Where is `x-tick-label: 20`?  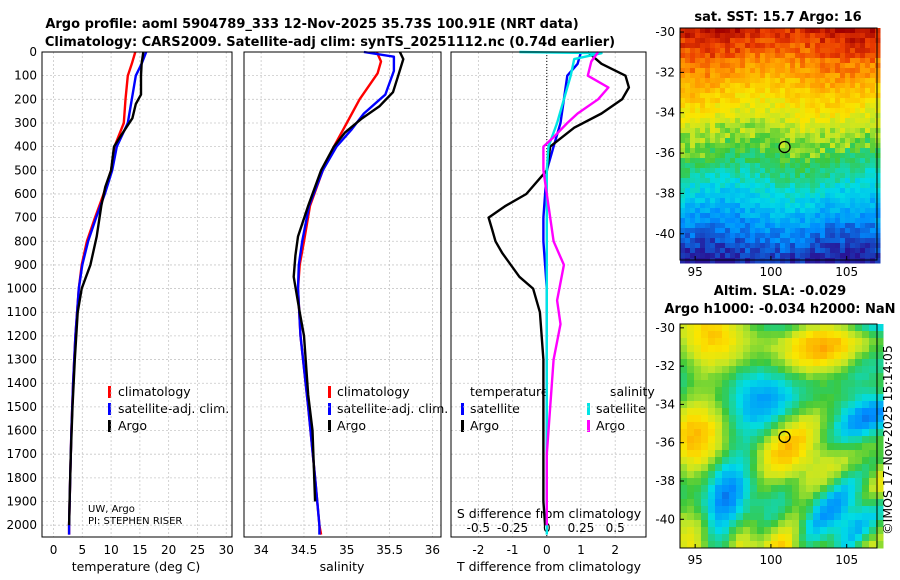 x-tick-label: 20 is located at coordinates (168, 550).